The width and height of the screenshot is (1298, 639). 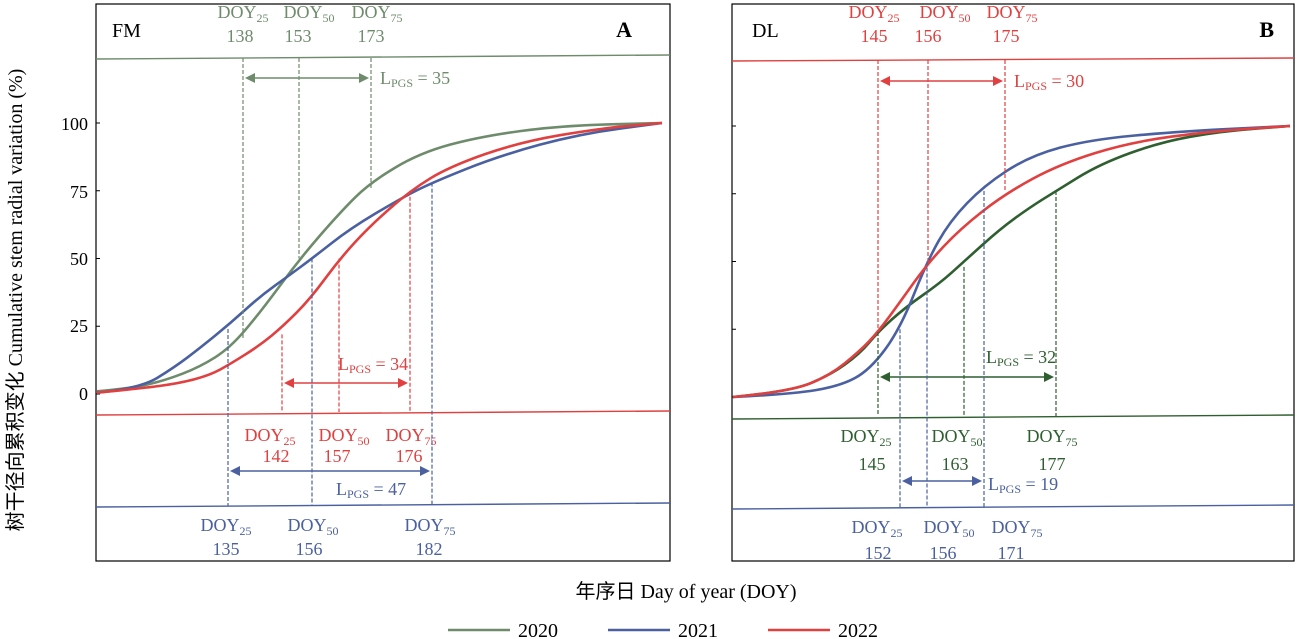 What do you see at coordinates (685, 591) in the screenshot?
I see `x-axis-label: 年序日 Day of year (DOY)` at bounding box center [685, 591].